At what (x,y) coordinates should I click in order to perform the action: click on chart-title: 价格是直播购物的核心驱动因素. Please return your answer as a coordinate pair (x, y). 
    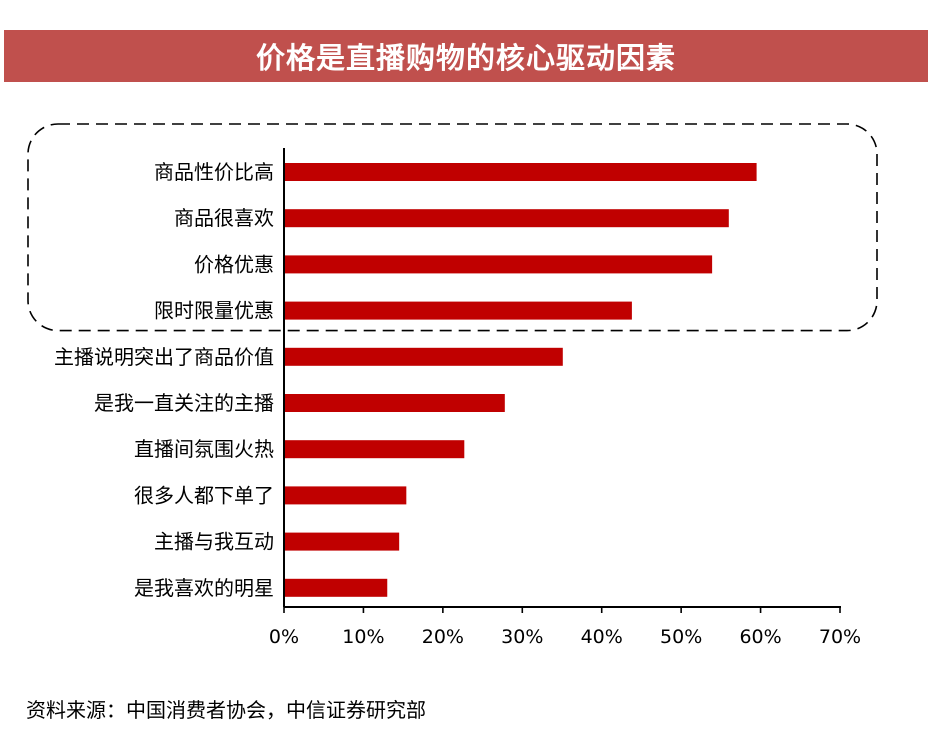
    Looking at the image, I should click on (465, 58).